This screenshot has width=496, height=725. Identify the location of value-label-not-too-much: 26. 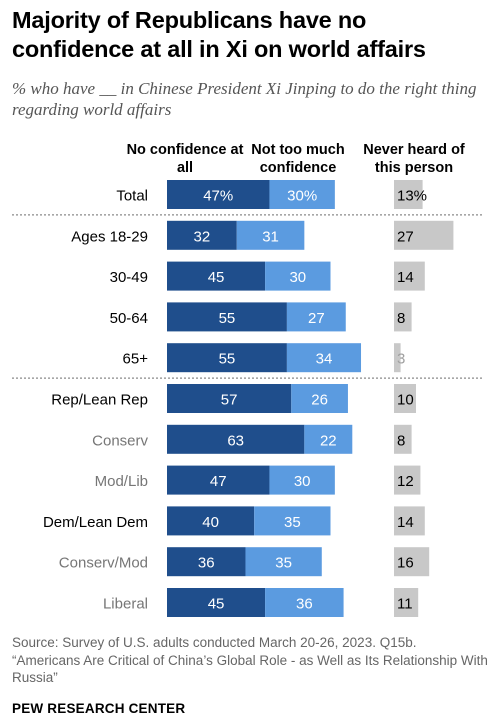
(319, 400).